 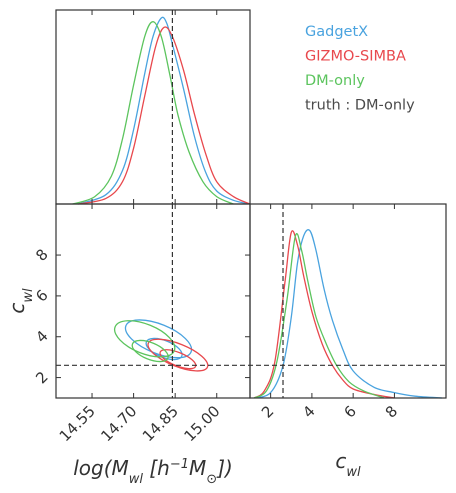 I want to click on tick-label-logm: 14.55, so click(x=77, y=423).